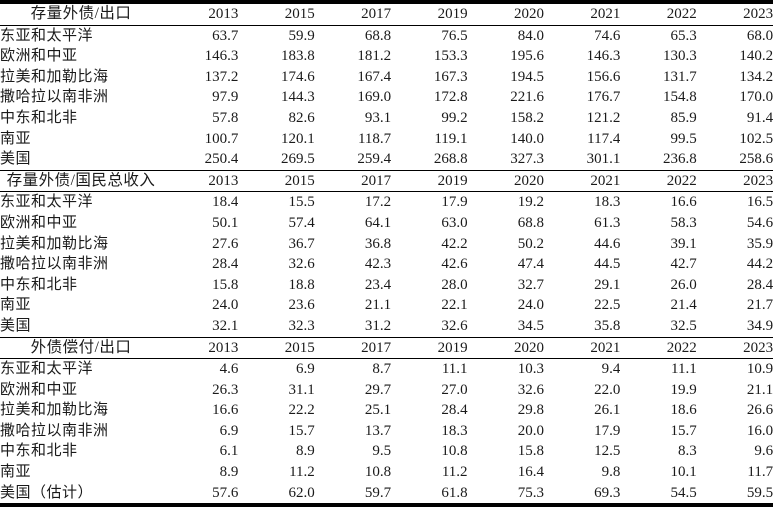 This screenshot has height=528, width=773. What do you see at coordinates (527, 76) in the screenshot?
I see `value-cell: 194.5` at bounding box center [527, 76].